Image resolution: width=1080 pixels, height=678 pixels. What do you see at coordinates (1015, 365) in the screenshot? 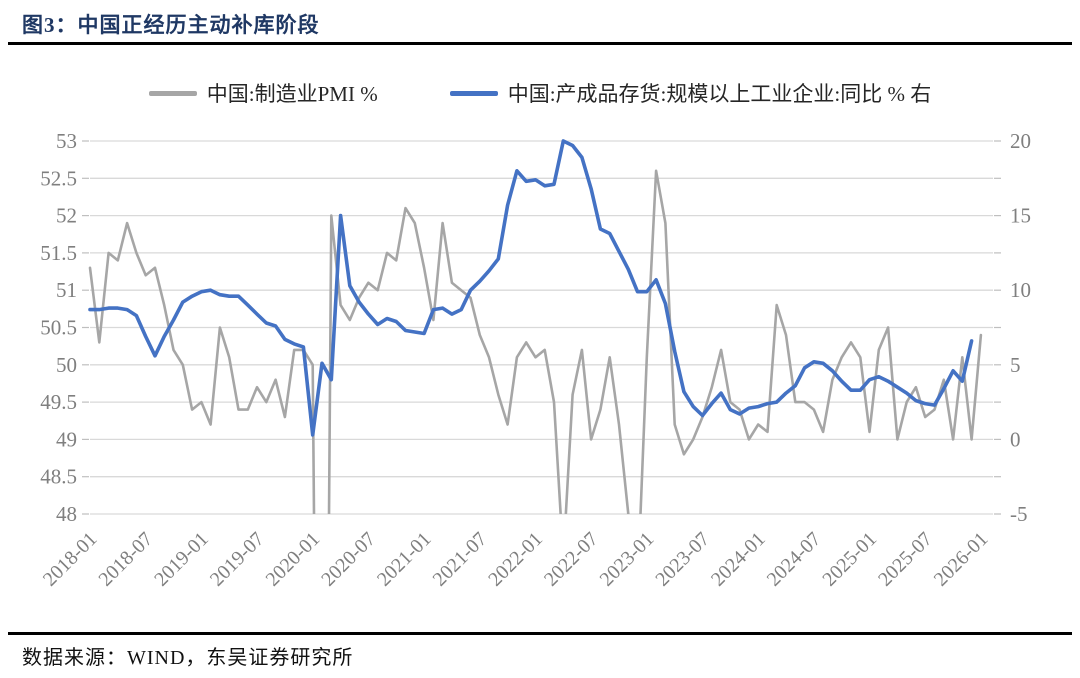
I see `right-axis-tick-label: 5` at bounding box center [1015, 365].